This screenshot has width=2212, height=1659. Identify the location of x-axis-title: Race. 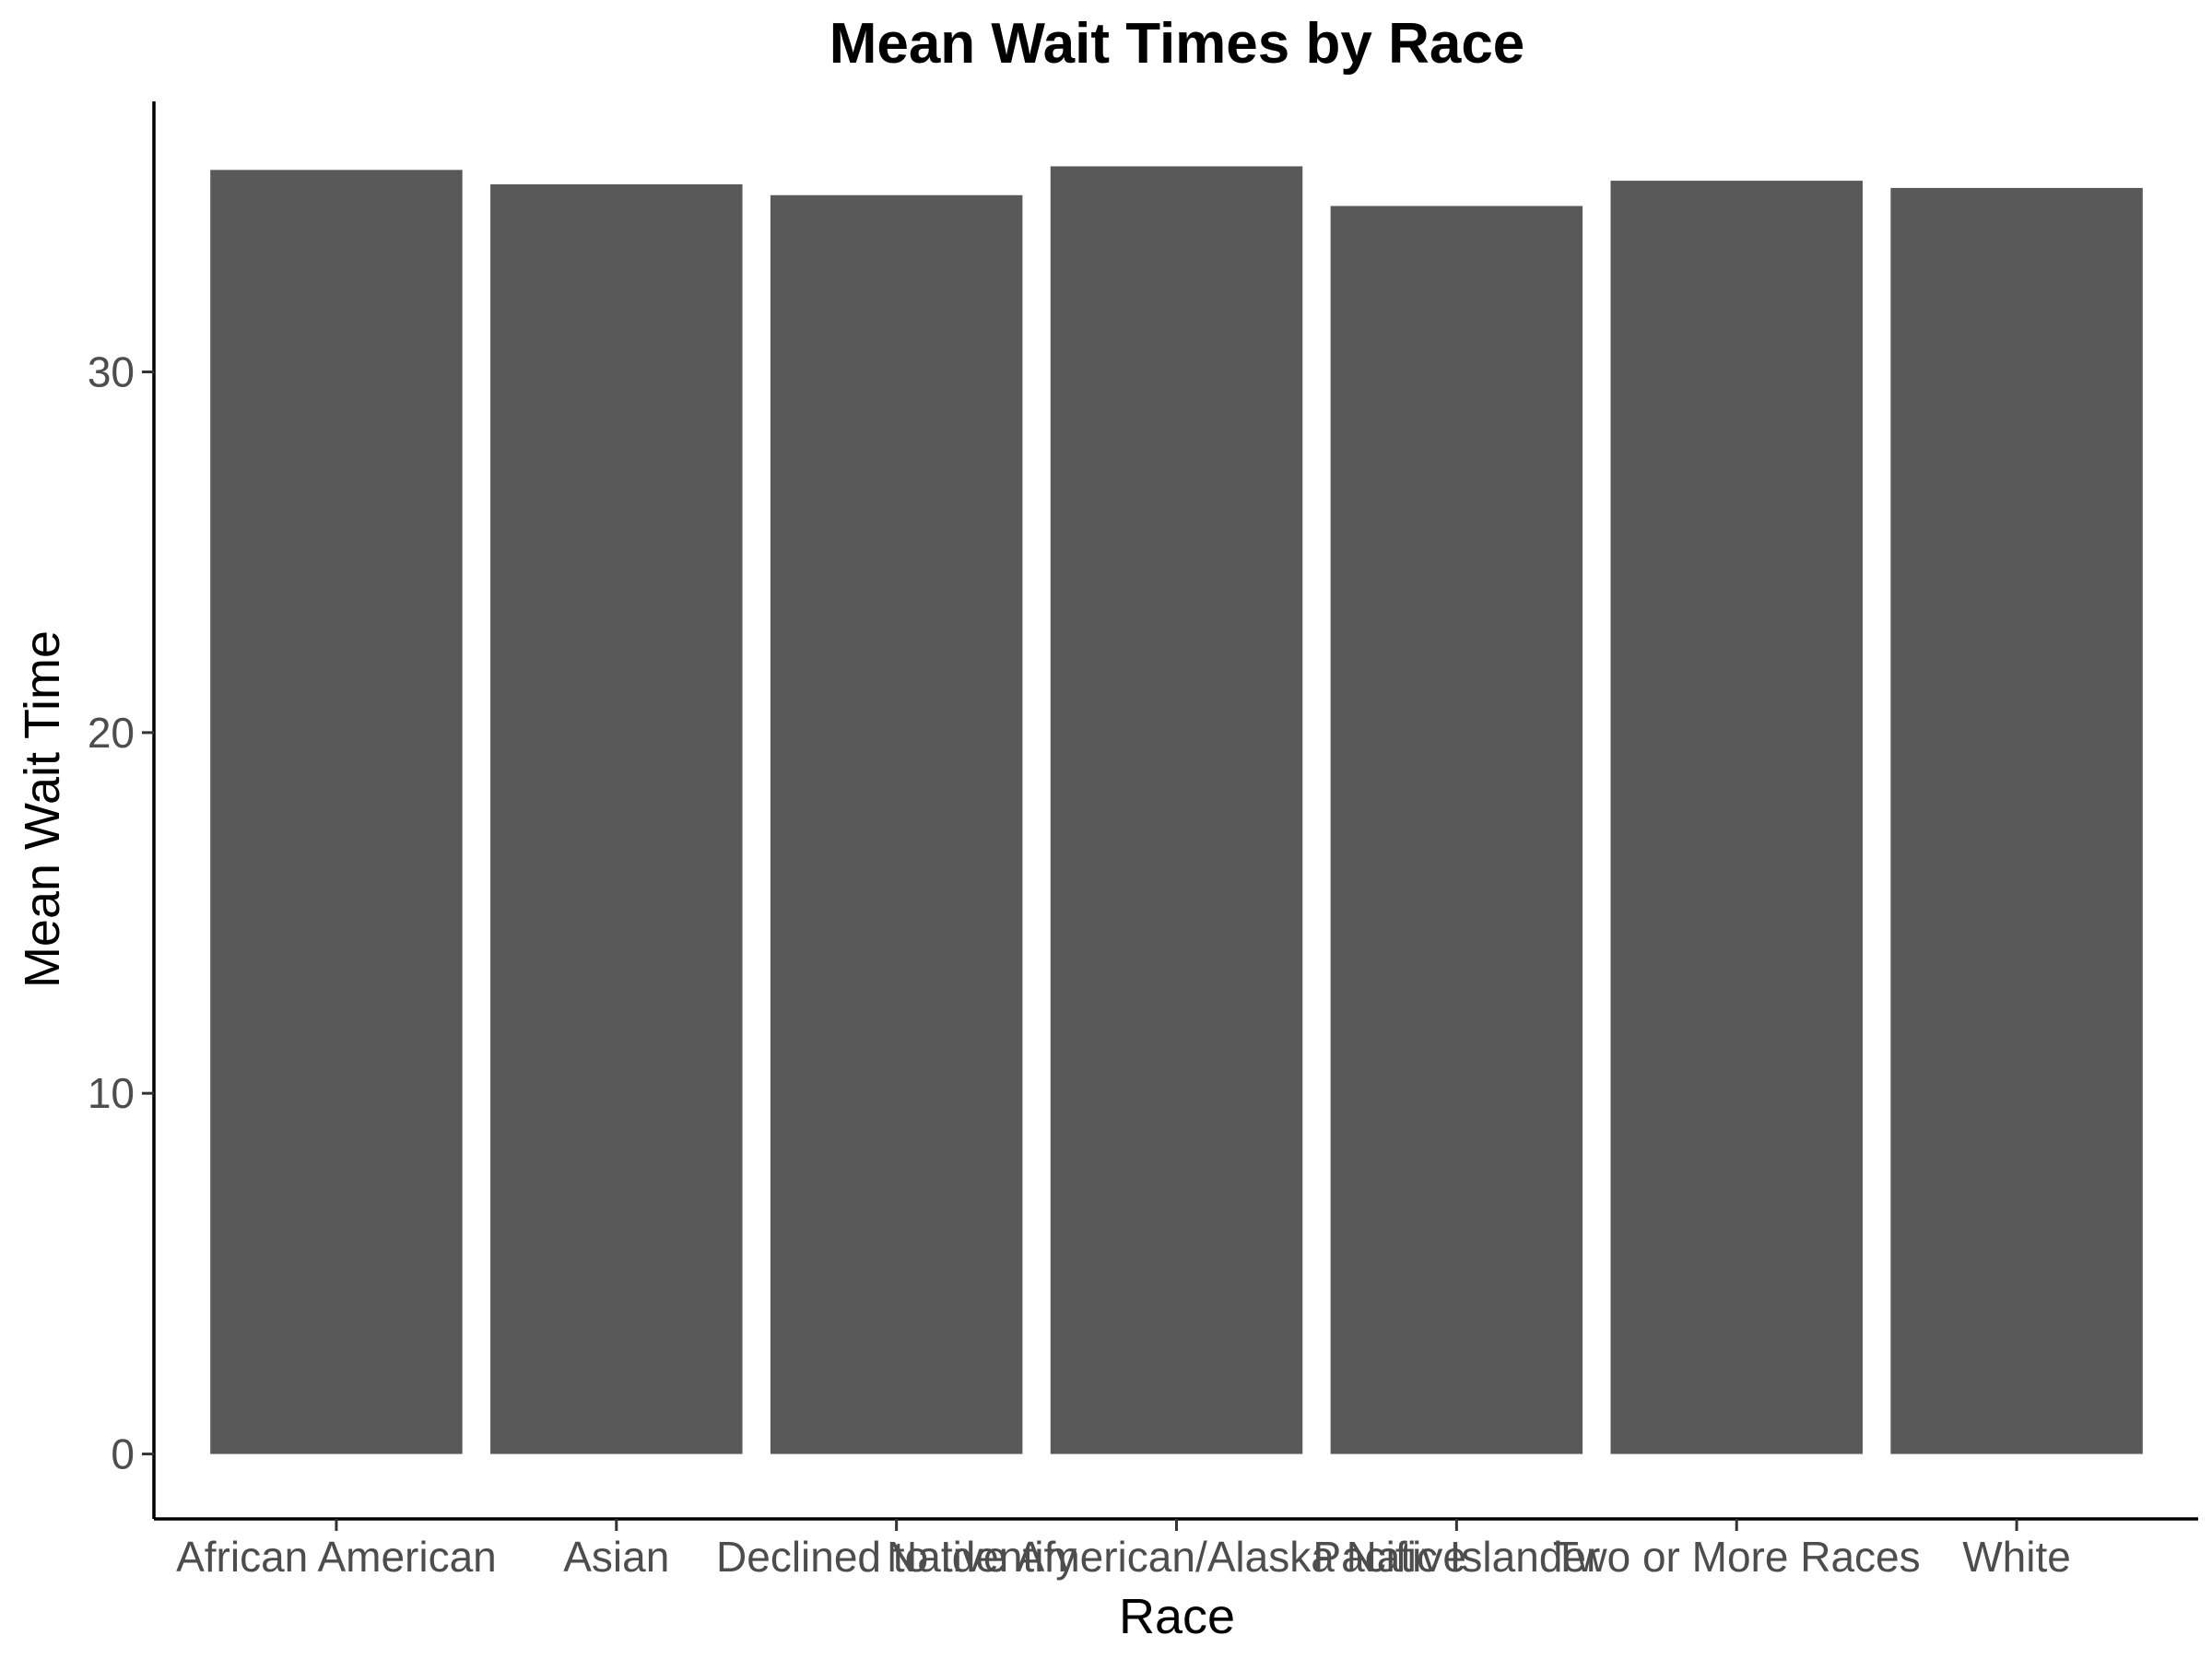
(1177, 1616).